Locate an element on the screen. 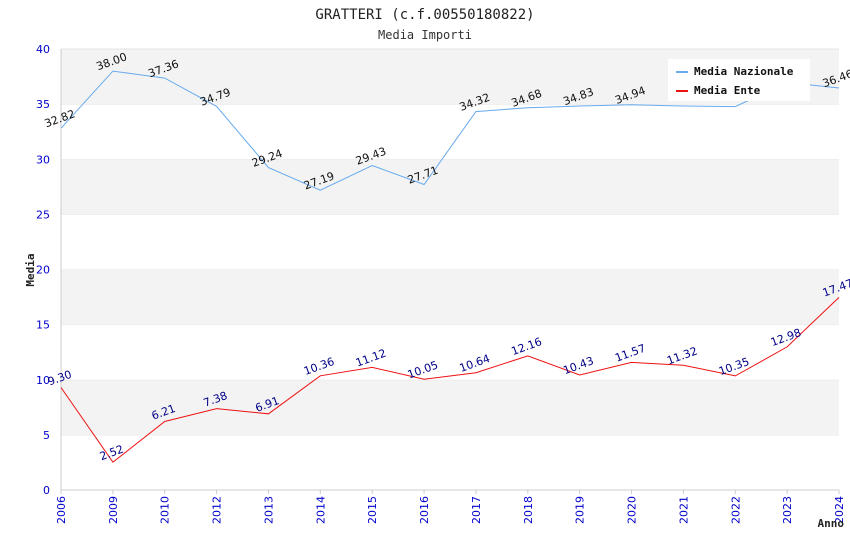 The height and width of the screenshot is (550, 850). x-tick-label: 2021 is located at coordinates (683, 510).